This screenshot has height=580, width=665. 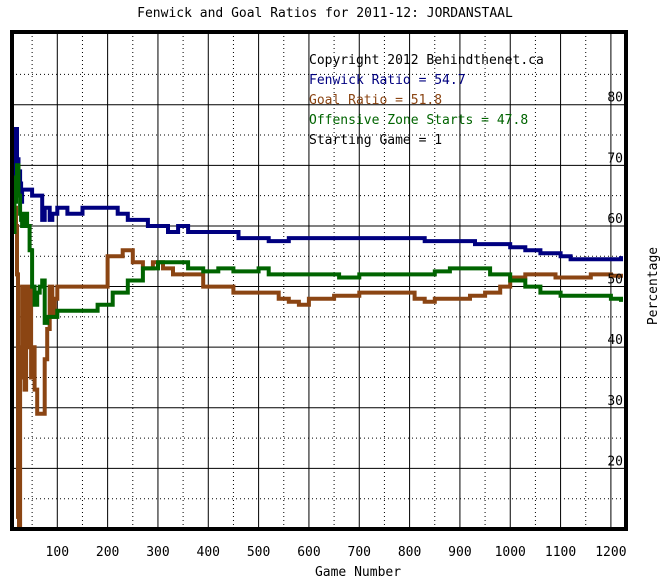 What do you see at coordinates (615, 98) in the screenshot?
I see `y-tick-label: 80` at bounding box center [615, 98].